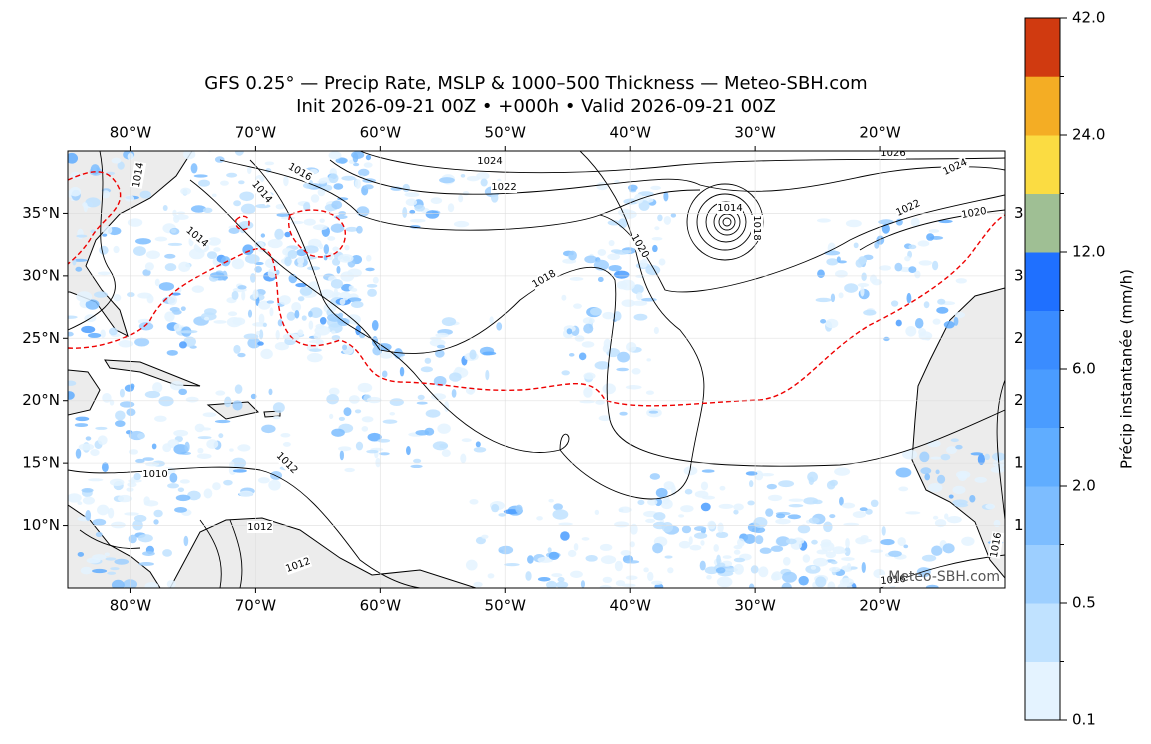  What do you see at coordinates (1084, 369) in the screenshot?
I see `colorbar-tick-label: 6.0` at bounding box center [1084, 369].